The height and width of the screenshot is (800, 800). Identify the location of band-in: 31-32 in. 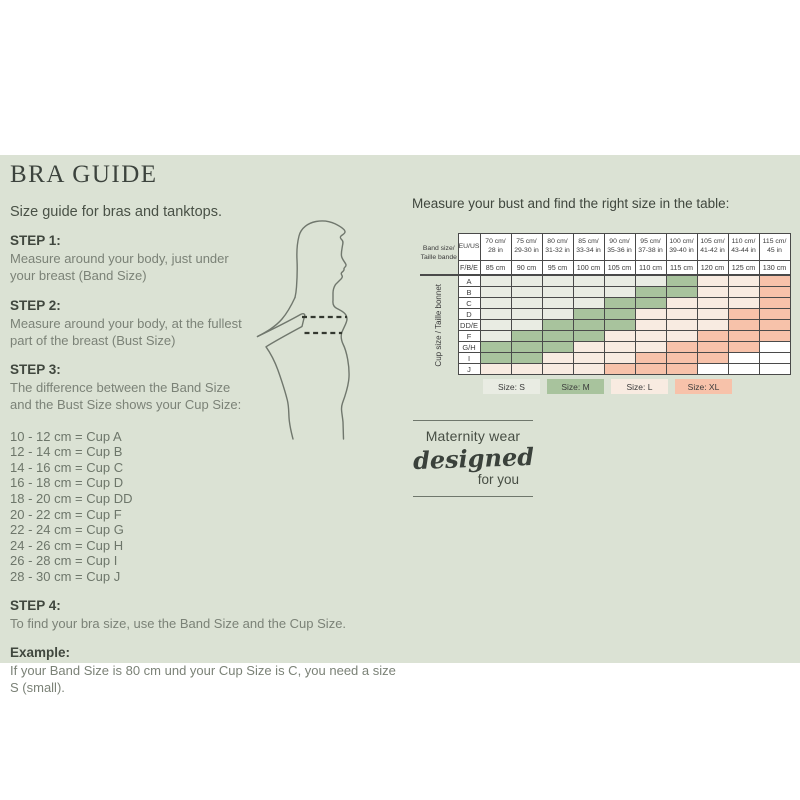
(557, 250).